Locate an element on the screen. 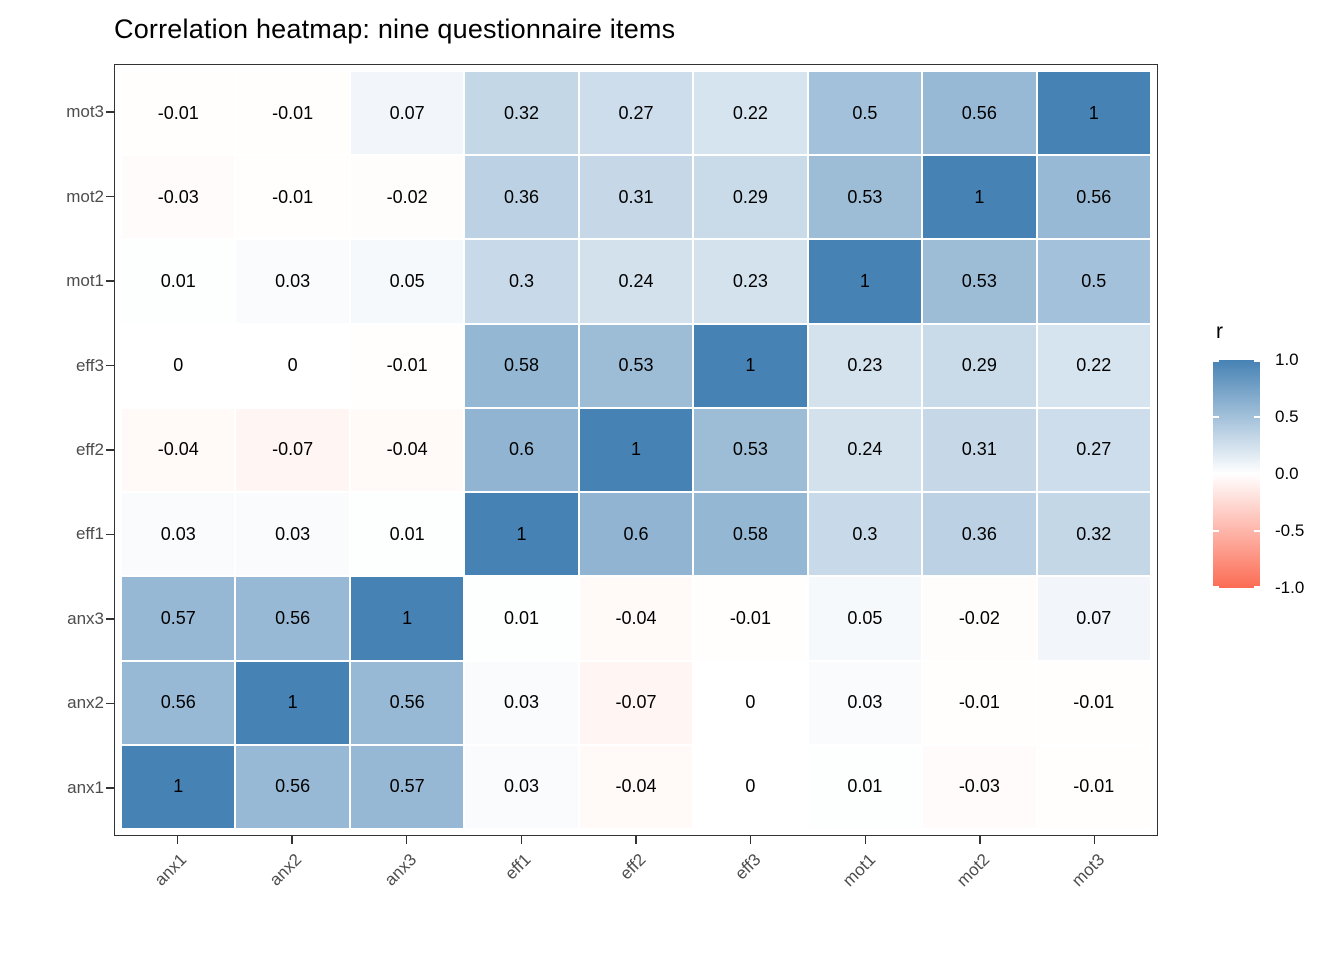  heatmap-cell: 0.01 is located at coordinates (407, 534).